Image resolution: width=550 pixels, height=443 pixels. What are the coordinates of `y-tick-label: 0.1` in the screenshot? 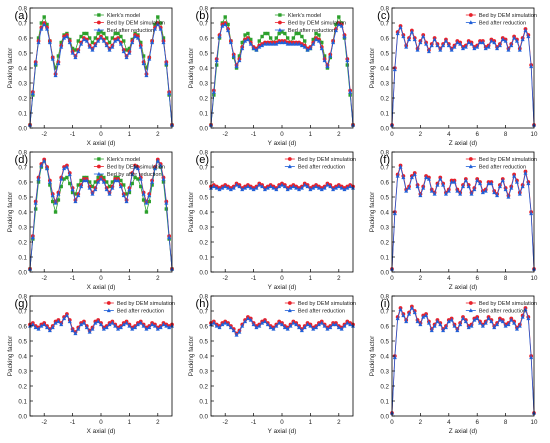 It's located at (22, 113).